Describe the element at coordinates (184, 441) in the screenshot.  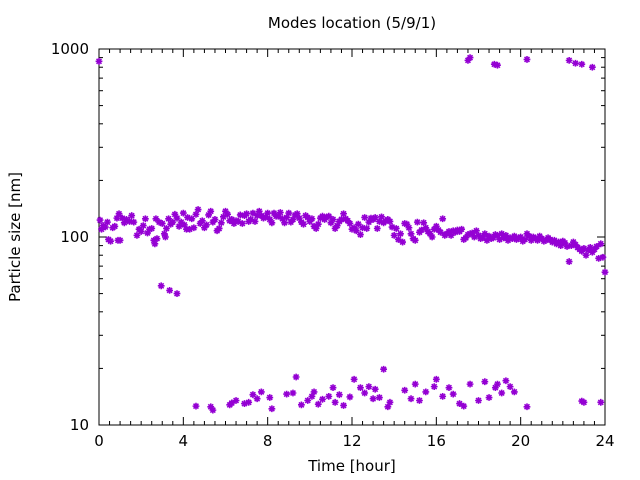
I see `x-tick-label: 4` at that location.